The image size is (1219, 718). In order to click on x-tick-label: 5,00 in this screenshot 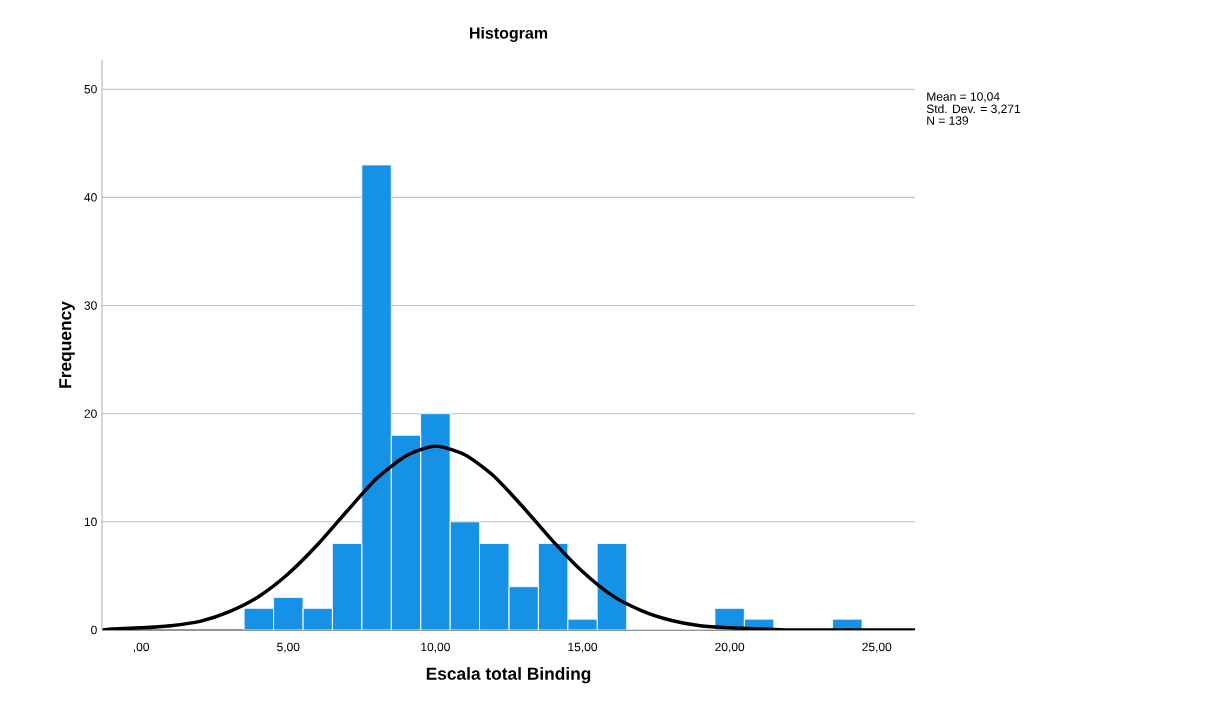, I will do `click(288, 647)`.